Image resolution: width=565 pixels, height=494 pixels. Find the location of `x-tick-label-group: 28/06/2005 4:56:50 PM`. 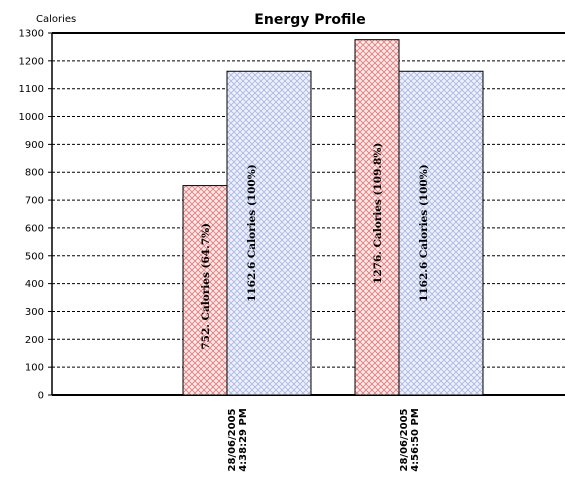

x-tick-label-group: 28/06/2005 4:56:50 PM is located at coordinates (410, 440).